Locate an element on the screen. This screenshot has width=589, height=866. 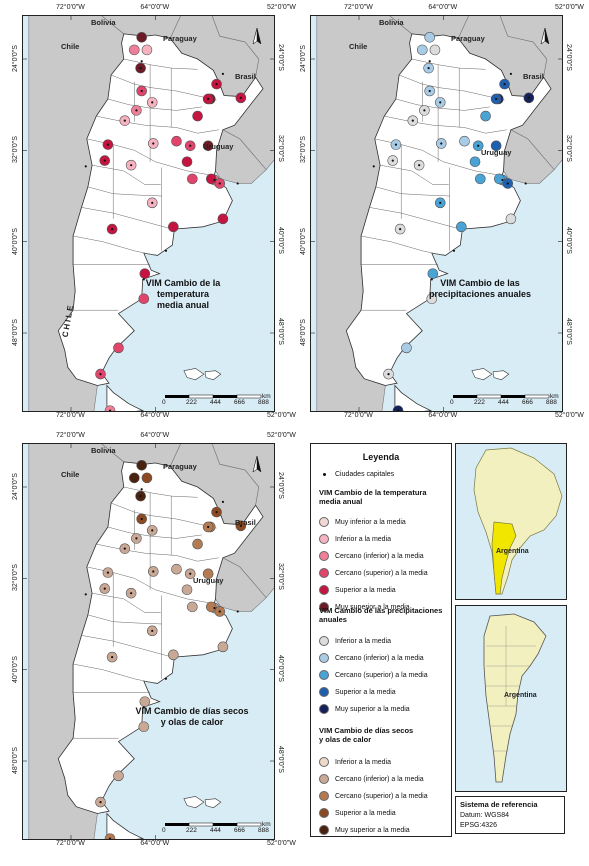
label-brasil: Brasil is located at coordinates (245, 76).